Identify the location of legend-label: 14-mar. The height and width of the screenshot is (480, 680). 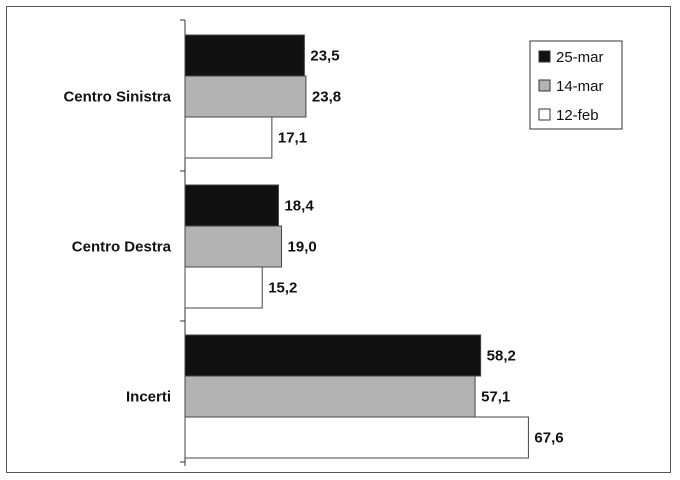
(580, 86).